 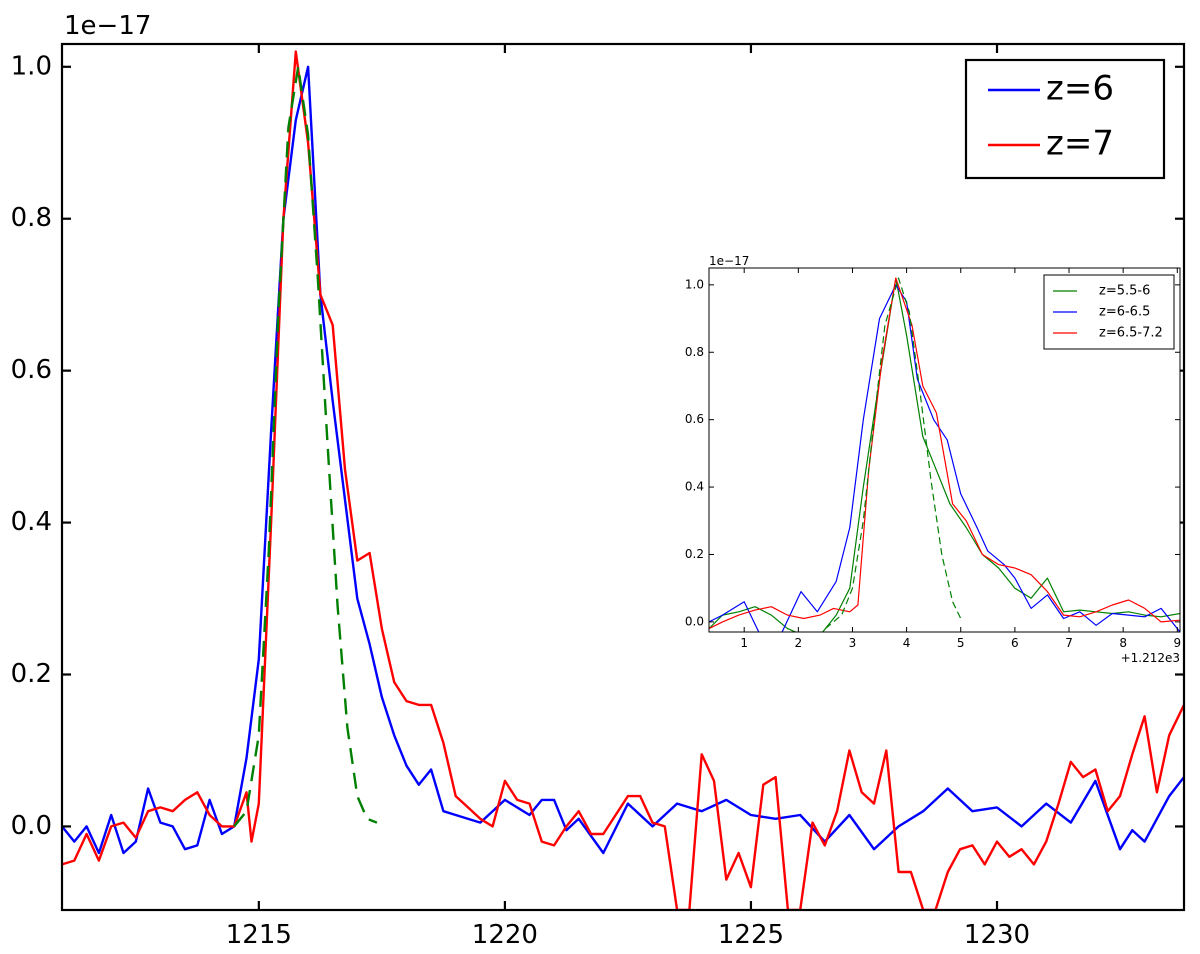 I want to click on inset-legend-label-z-6-5-7-2: z=6.5-7.2, so click(x=1131, y=333).